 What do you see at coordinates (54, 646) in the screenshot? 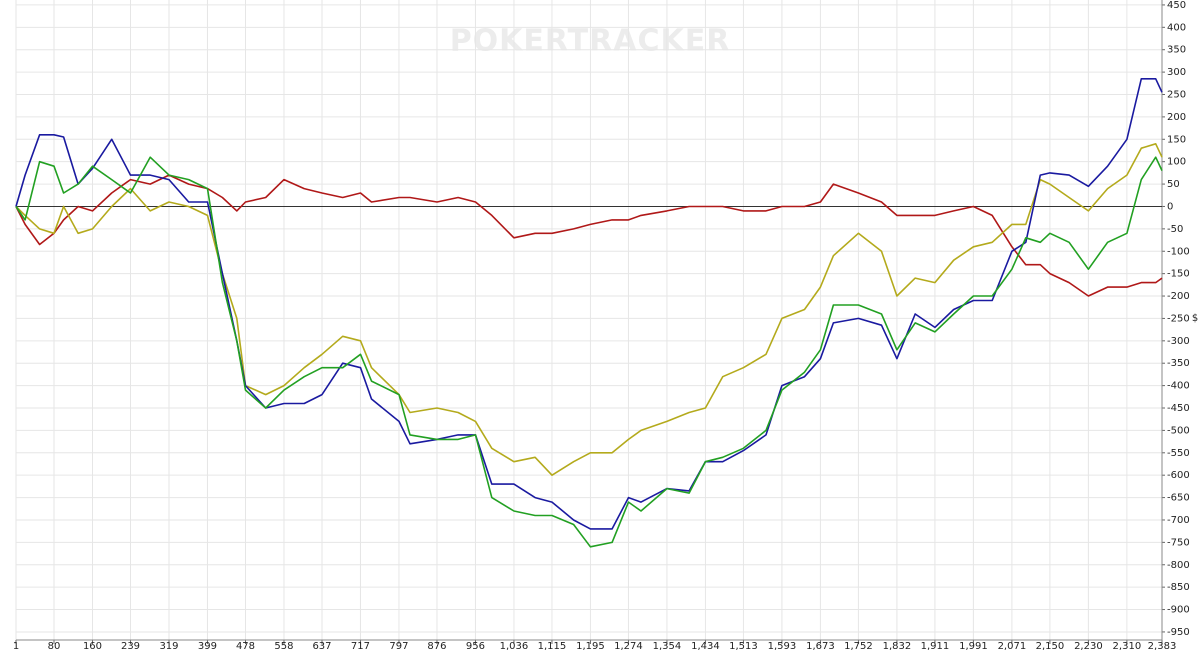
I see `x-tick-label: 80` at bounding box center [54, 646].